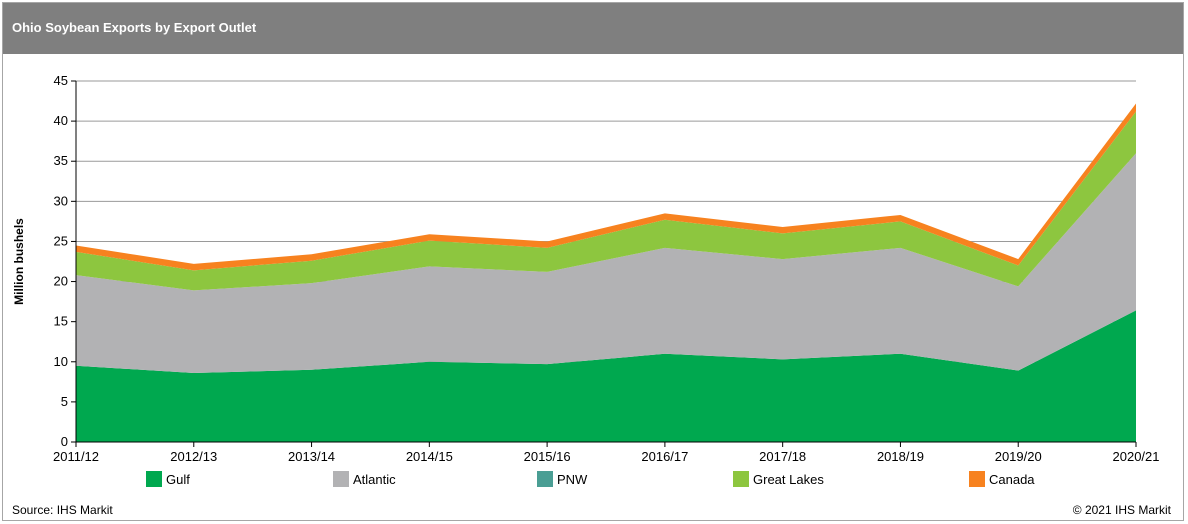 The image size is (1188, 524). I want to click on legend-item-great-lakes: Great Lakes, so click(778, 479).